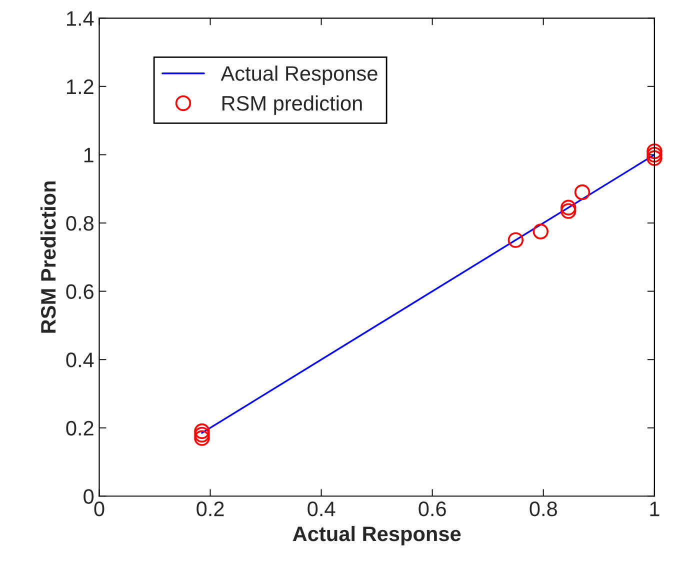 The height and width of the screenshot is (567, 694). Describe the element at coordinates (80, 86) in the screenshot. I see `y-tick-label: 1.2` at that location.